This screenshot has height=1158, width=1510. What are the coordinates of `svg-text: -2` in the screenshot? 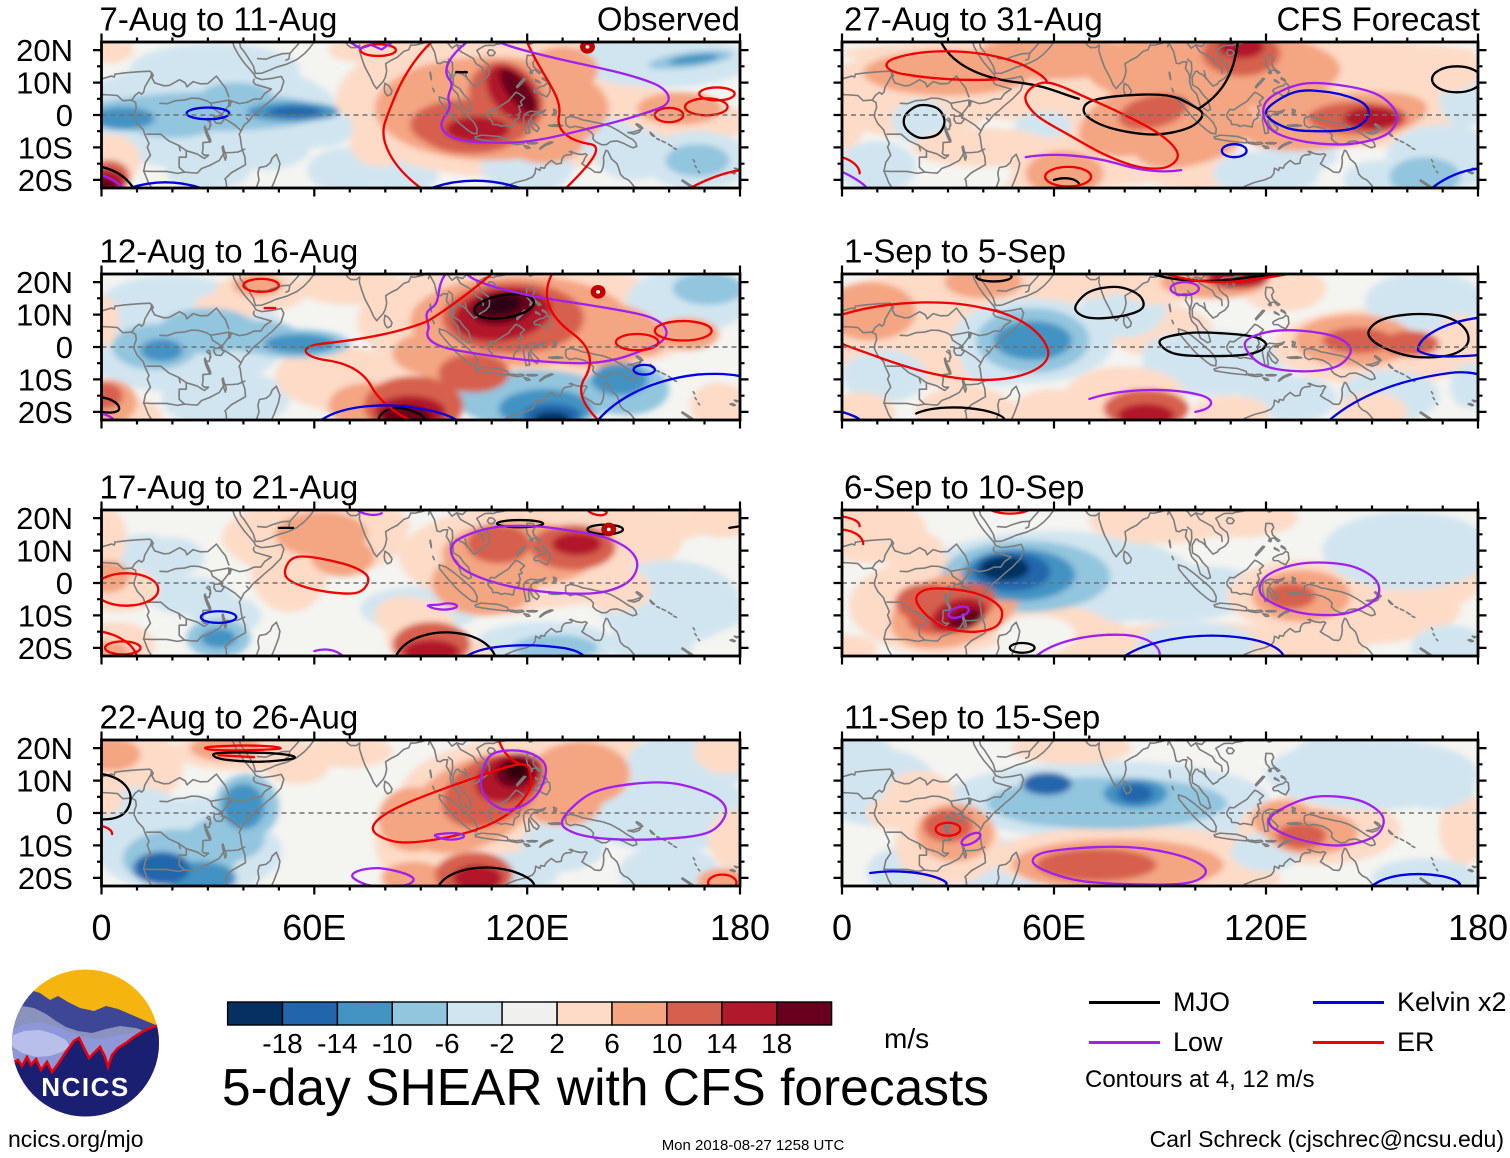 It's located at (502, 1043).